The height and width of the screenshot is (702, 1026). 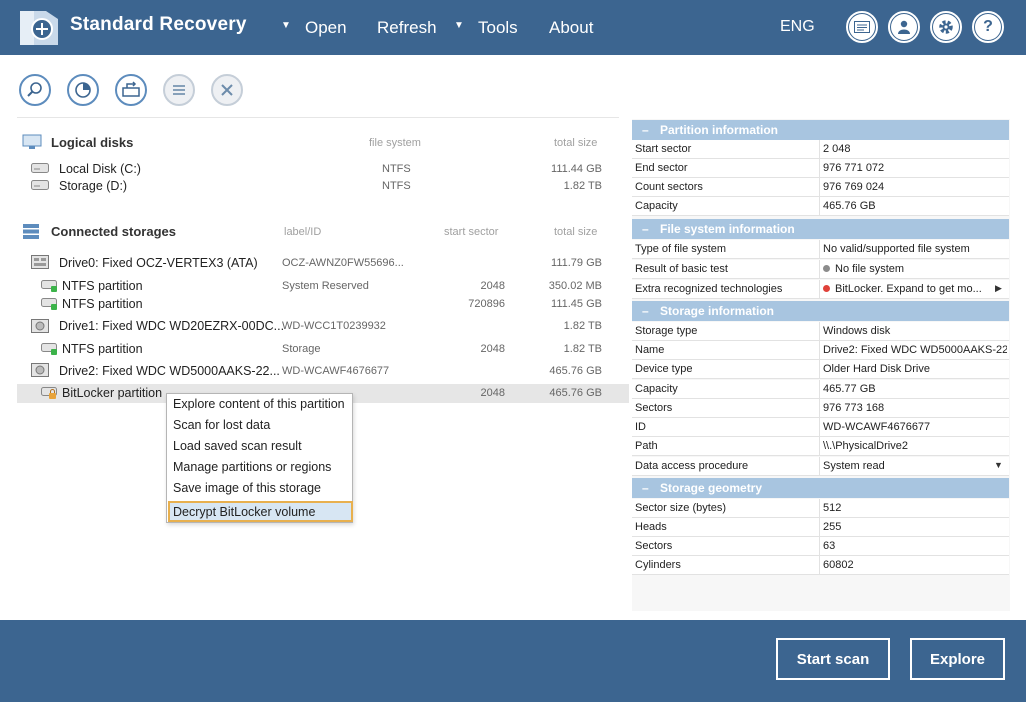 What do you see at coordinates (820, 427) in the screenshot?
I see `info-row: ID WD-WCAWF4676677` at bounding box center [820, 427].